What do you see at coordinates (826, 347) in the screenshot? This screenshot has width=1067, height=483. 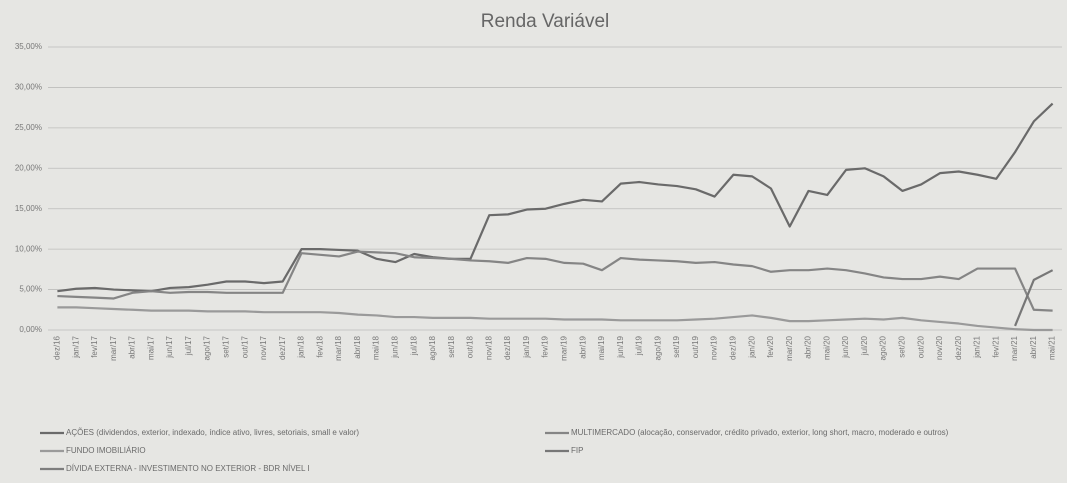 I see `x-tick-label: mai/20` at bounding box center [826, 347].